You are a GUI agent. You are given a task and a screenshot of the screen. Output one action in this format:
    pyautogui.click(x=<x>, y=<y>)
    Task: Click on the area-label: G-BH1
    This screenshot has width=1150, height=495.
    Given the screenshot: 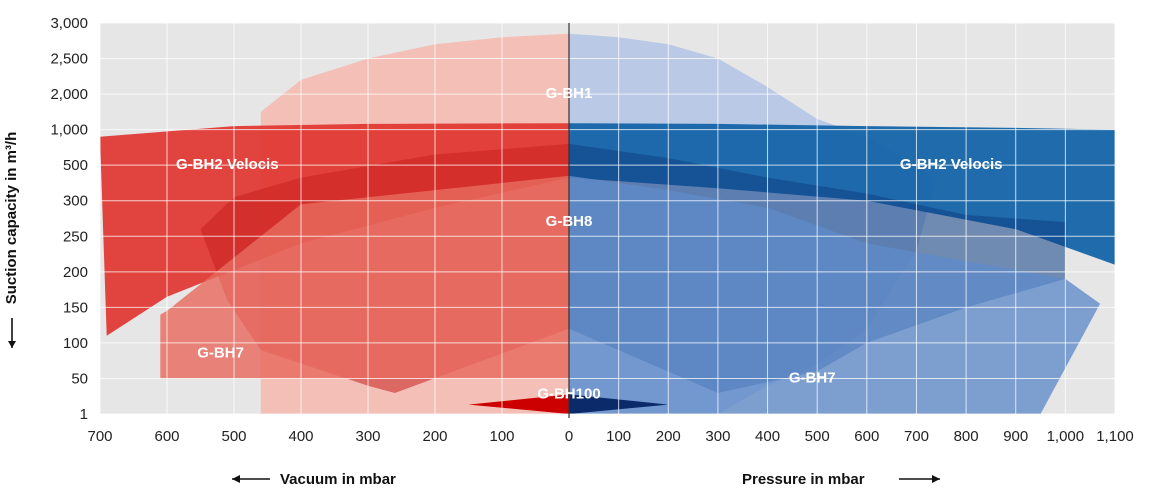 What is the action you would take?
    pyautogui.click(x=569, y=93)
    